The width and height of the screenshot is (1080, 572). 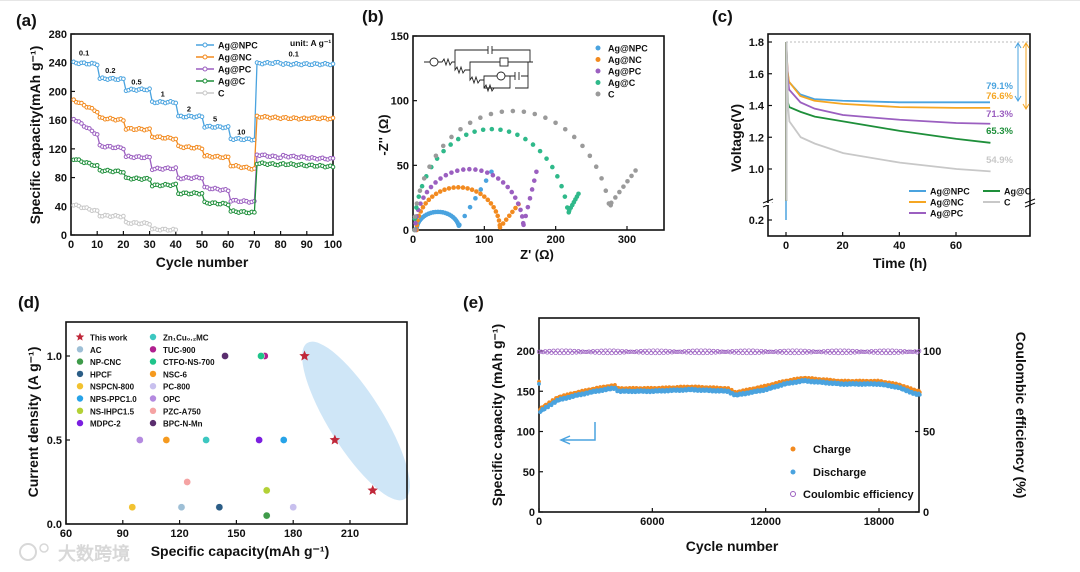 I want to click on panel-a-label: (a), so click(x=26, y=20).